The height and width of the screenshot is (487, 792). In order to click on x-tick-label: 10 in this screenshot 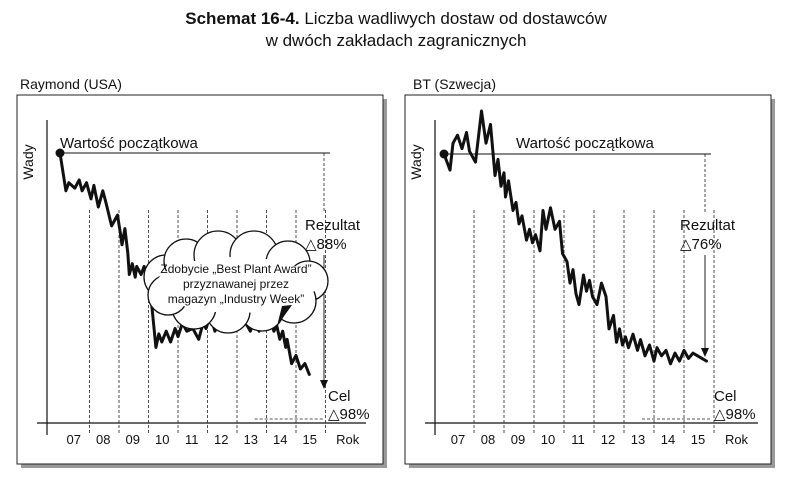, I will do `click(548, 439)`.